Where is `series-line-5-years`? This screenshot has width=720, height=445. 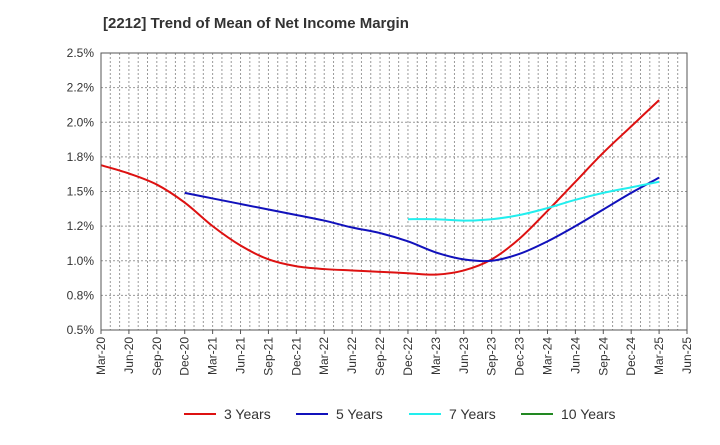 series-line-5-years is located at coordinates (422, 219).